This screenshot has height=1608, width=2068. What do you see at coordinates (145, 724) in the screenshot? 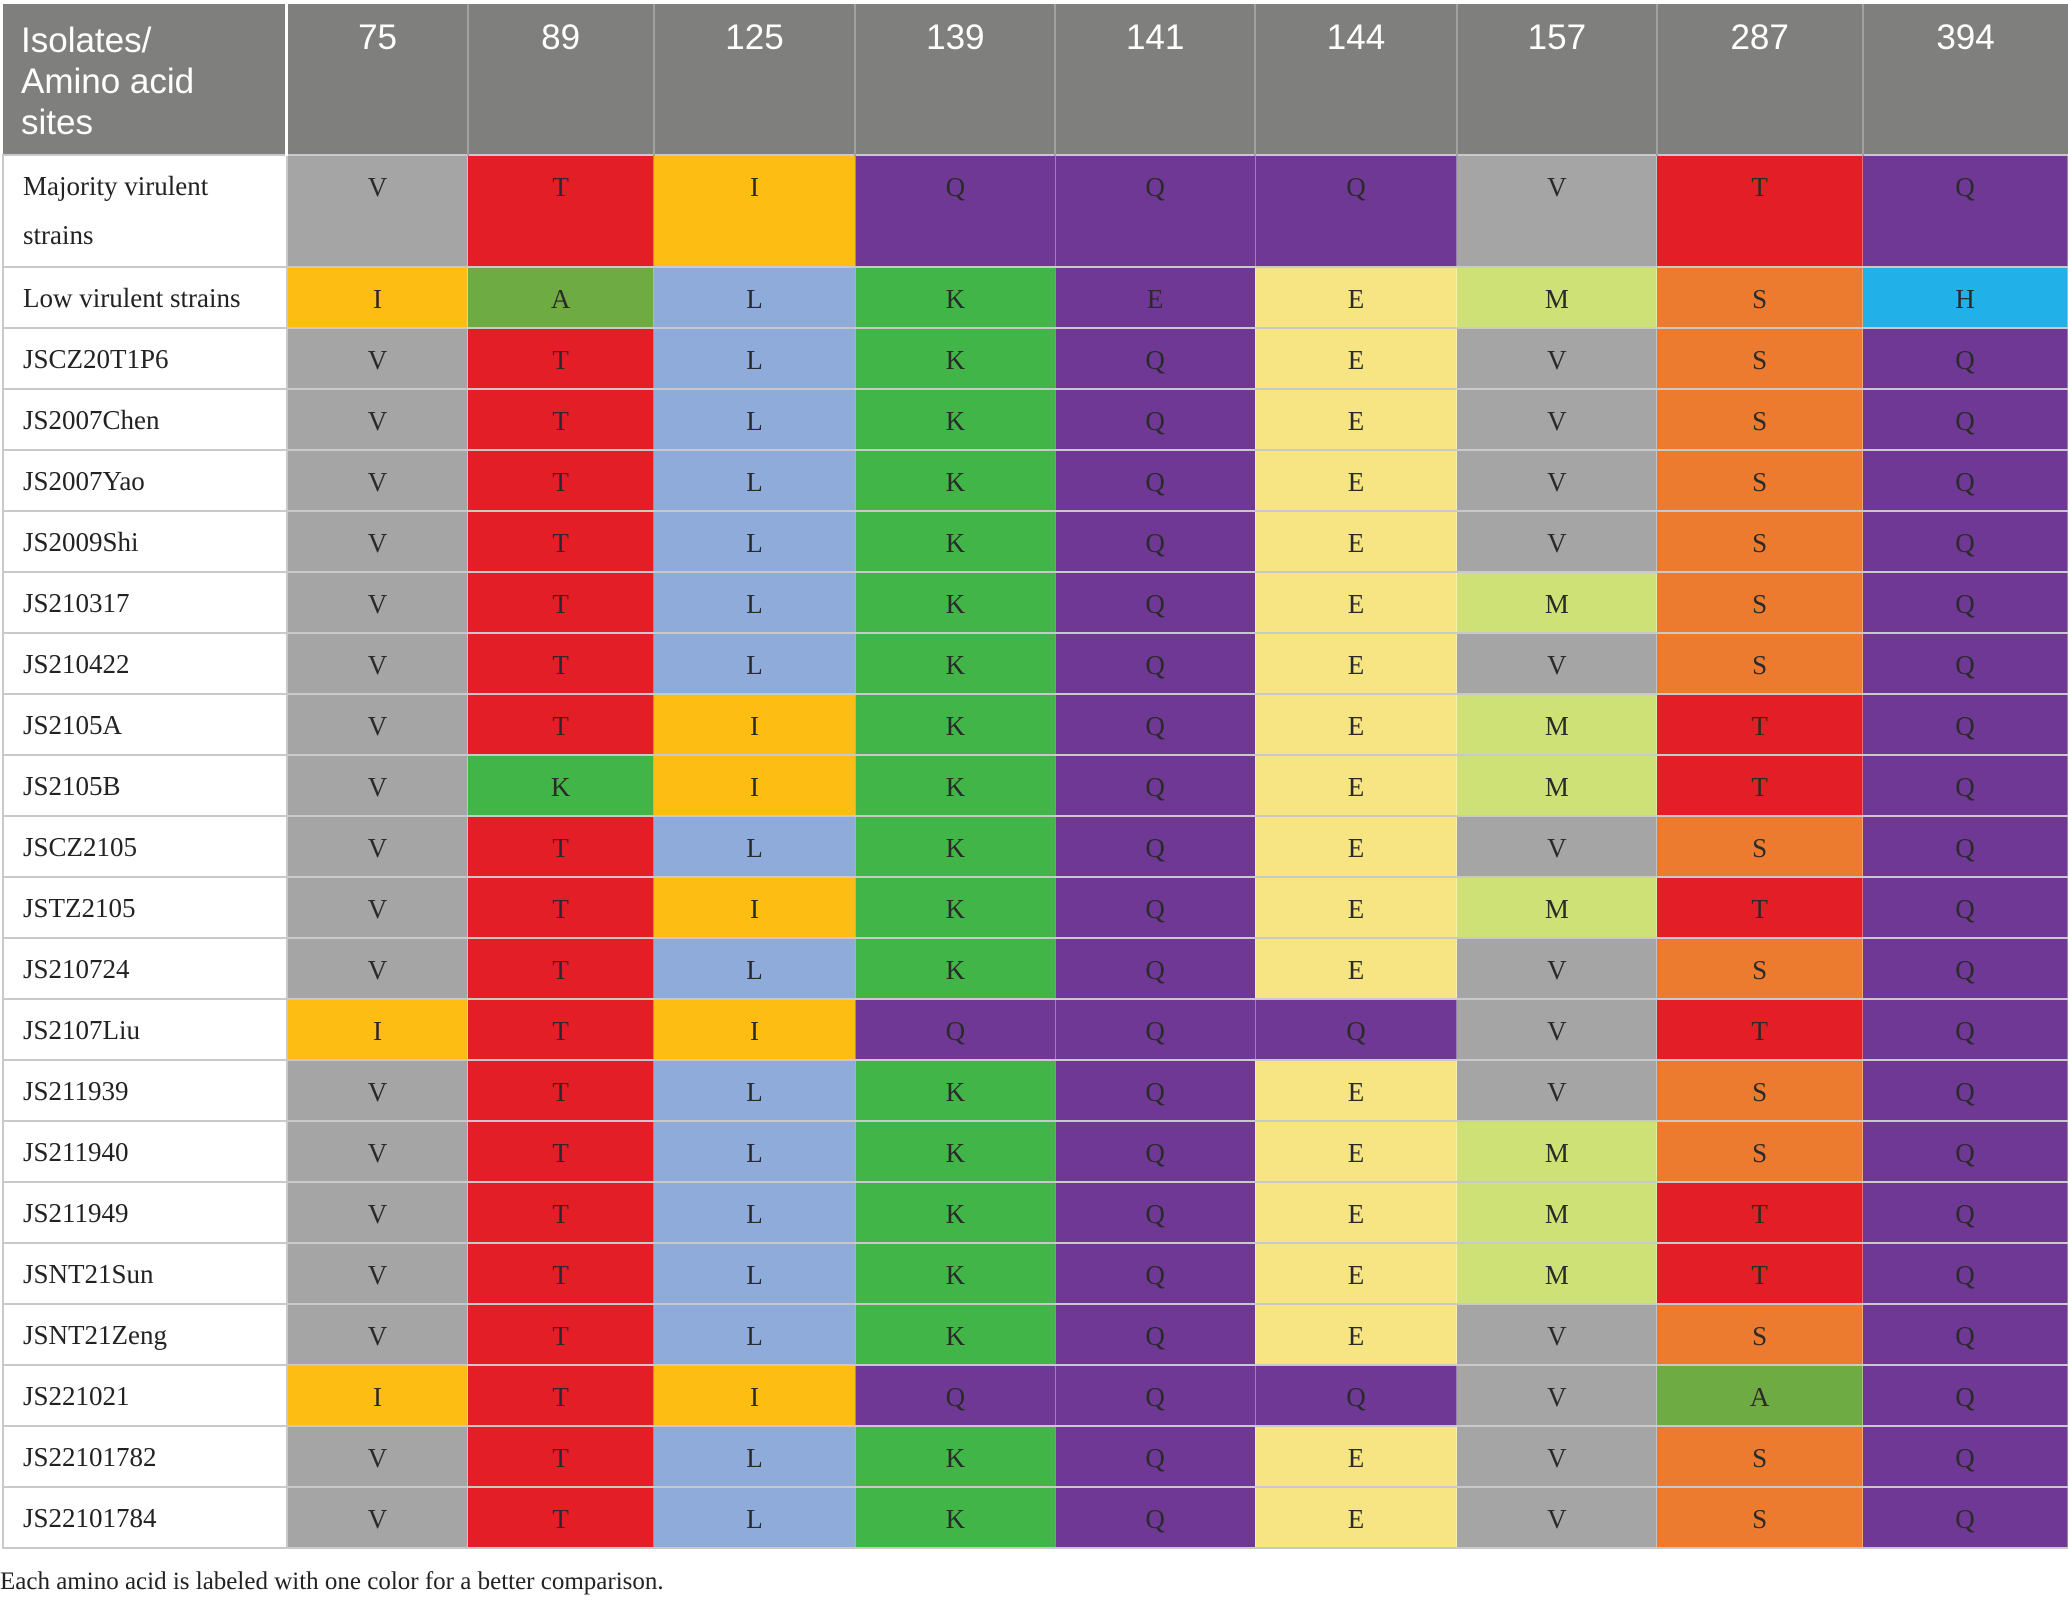
I see `isolate-name: JS2105A` at bounding box center [145, 724].